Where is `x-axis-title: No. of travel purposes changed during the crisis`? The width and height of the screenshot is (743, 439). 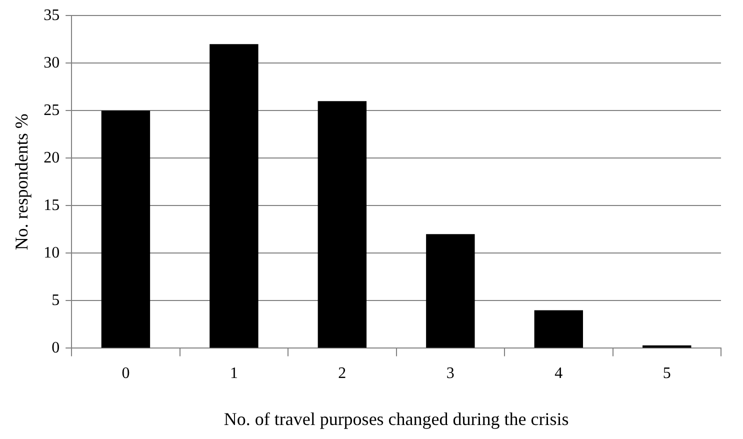
x-axis-title: No. of travel purposes changed during the crisis is located at coordinates (396, 418).